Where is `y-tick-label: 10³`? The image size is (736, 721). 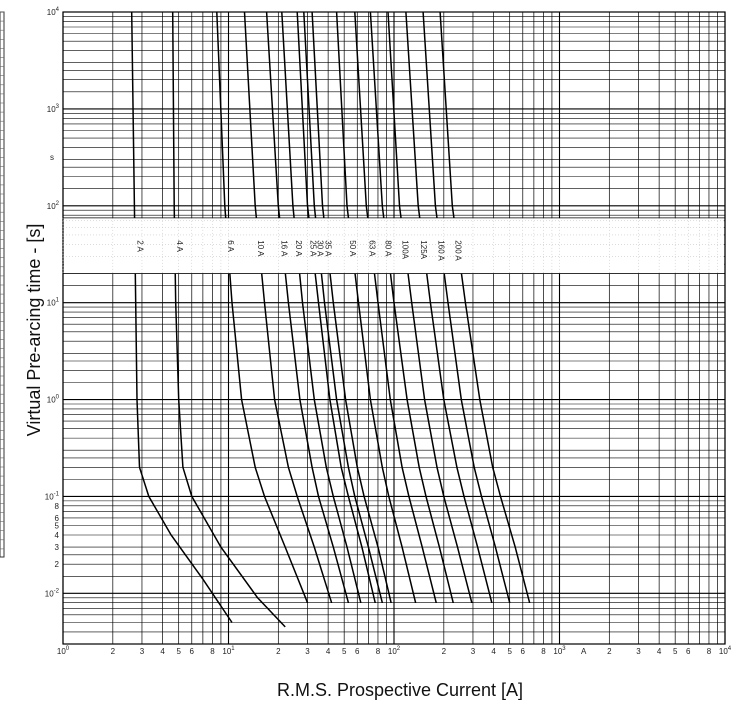
y-tick-label: 10³ is located at coordinates (53, 109).